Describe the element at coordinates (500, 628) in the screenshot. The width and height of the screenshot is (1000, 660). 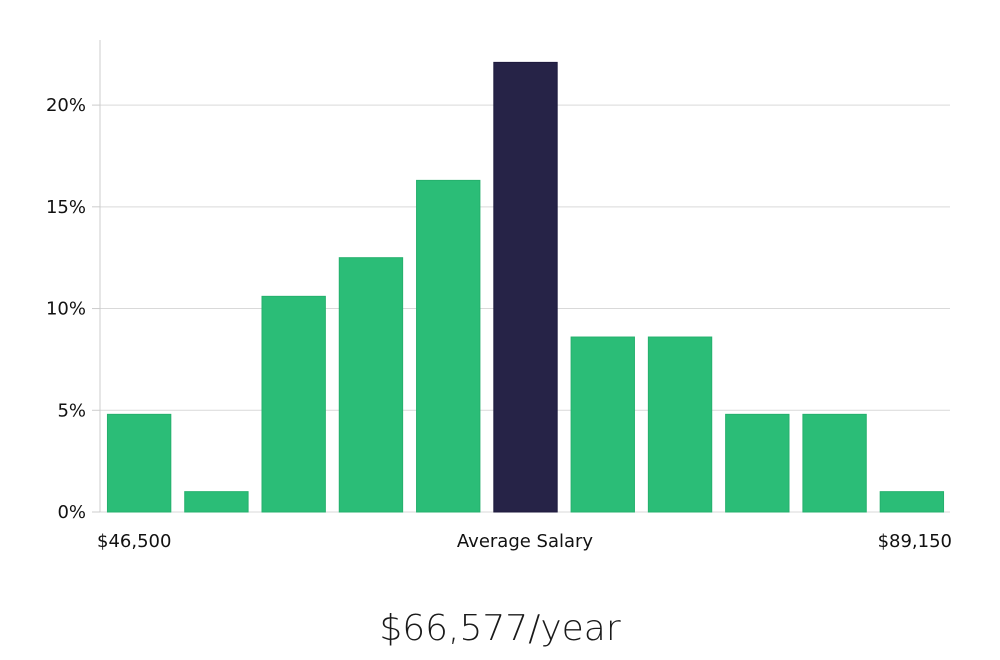
I see `average-salary-value: $66,577/year` at that location.